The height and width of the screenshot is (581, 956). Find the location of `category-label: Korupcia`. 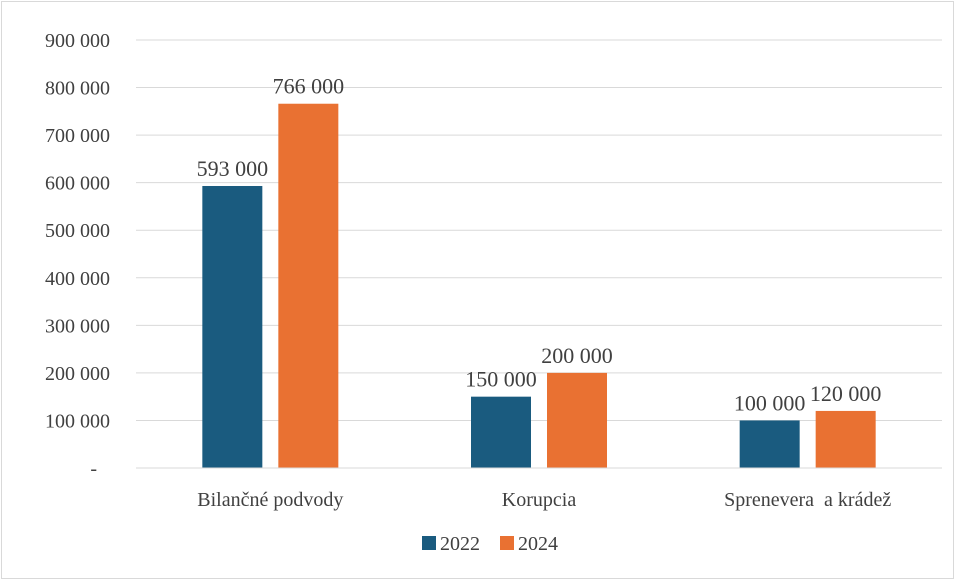

category-label: Korupcia is located at coordinates (539, 500).